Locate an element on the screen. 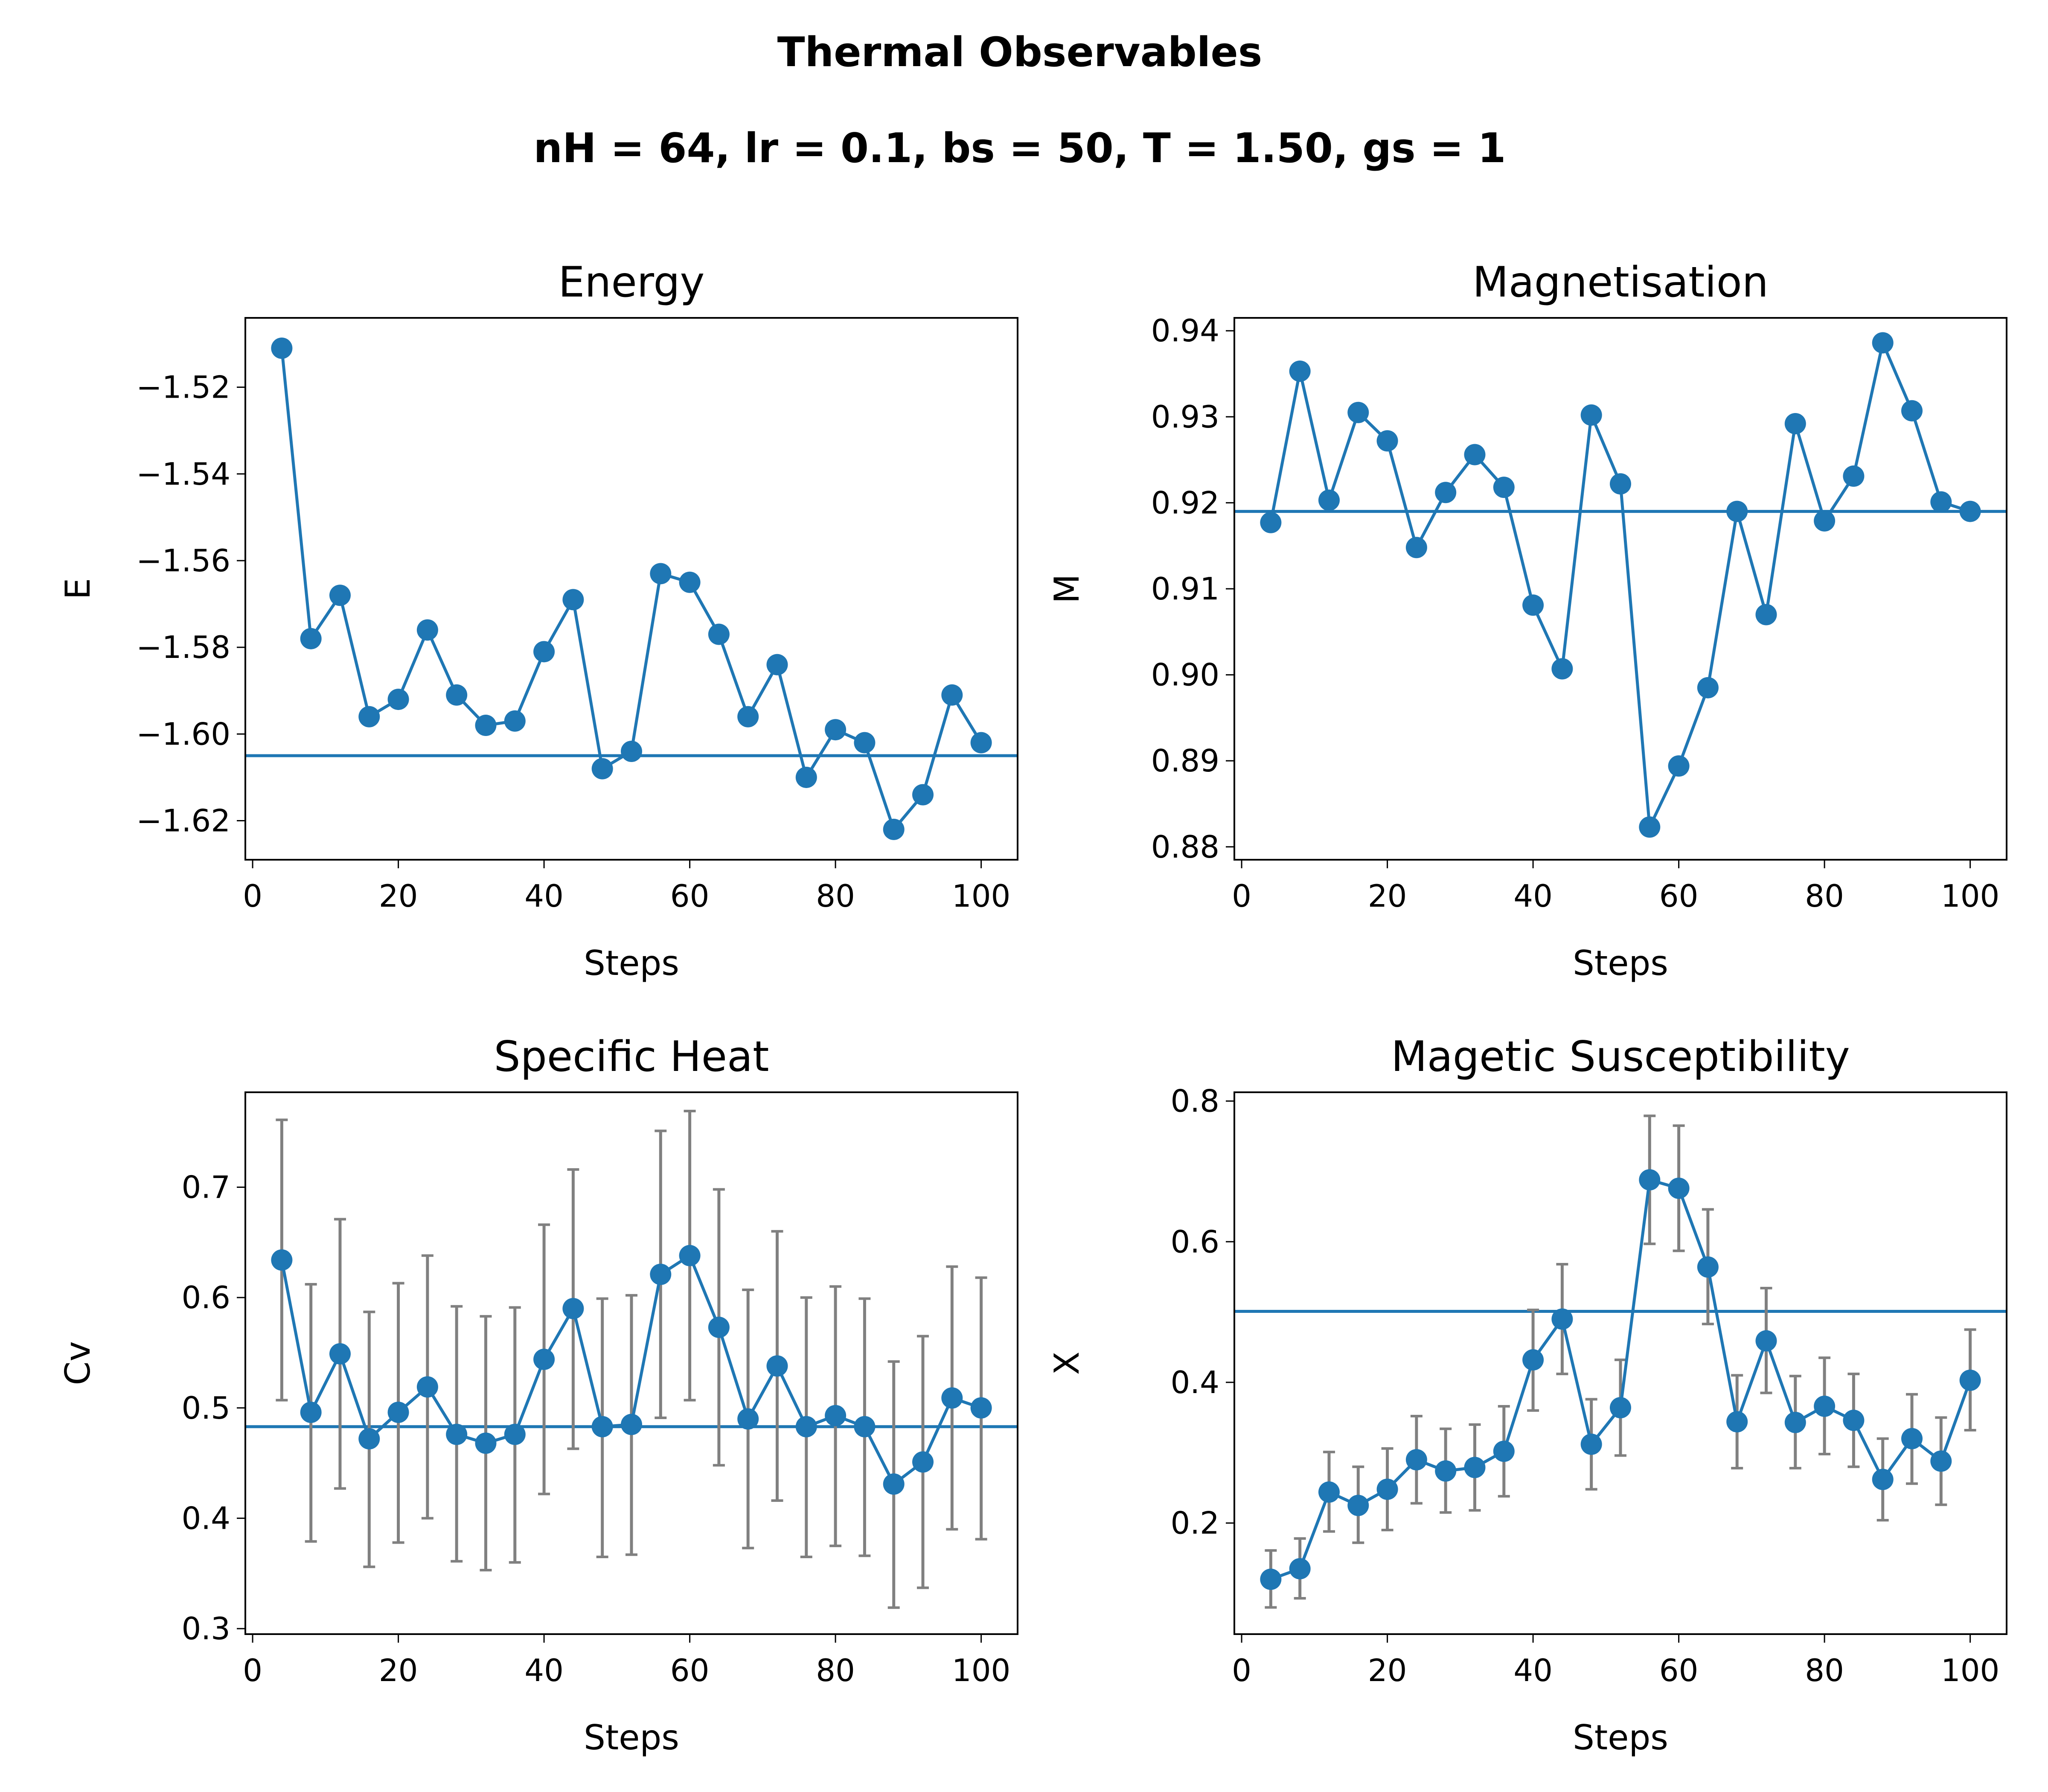 The image size is (2048, 1792). y-tick-label: 0.93 is located at coordinates (1185, 417).